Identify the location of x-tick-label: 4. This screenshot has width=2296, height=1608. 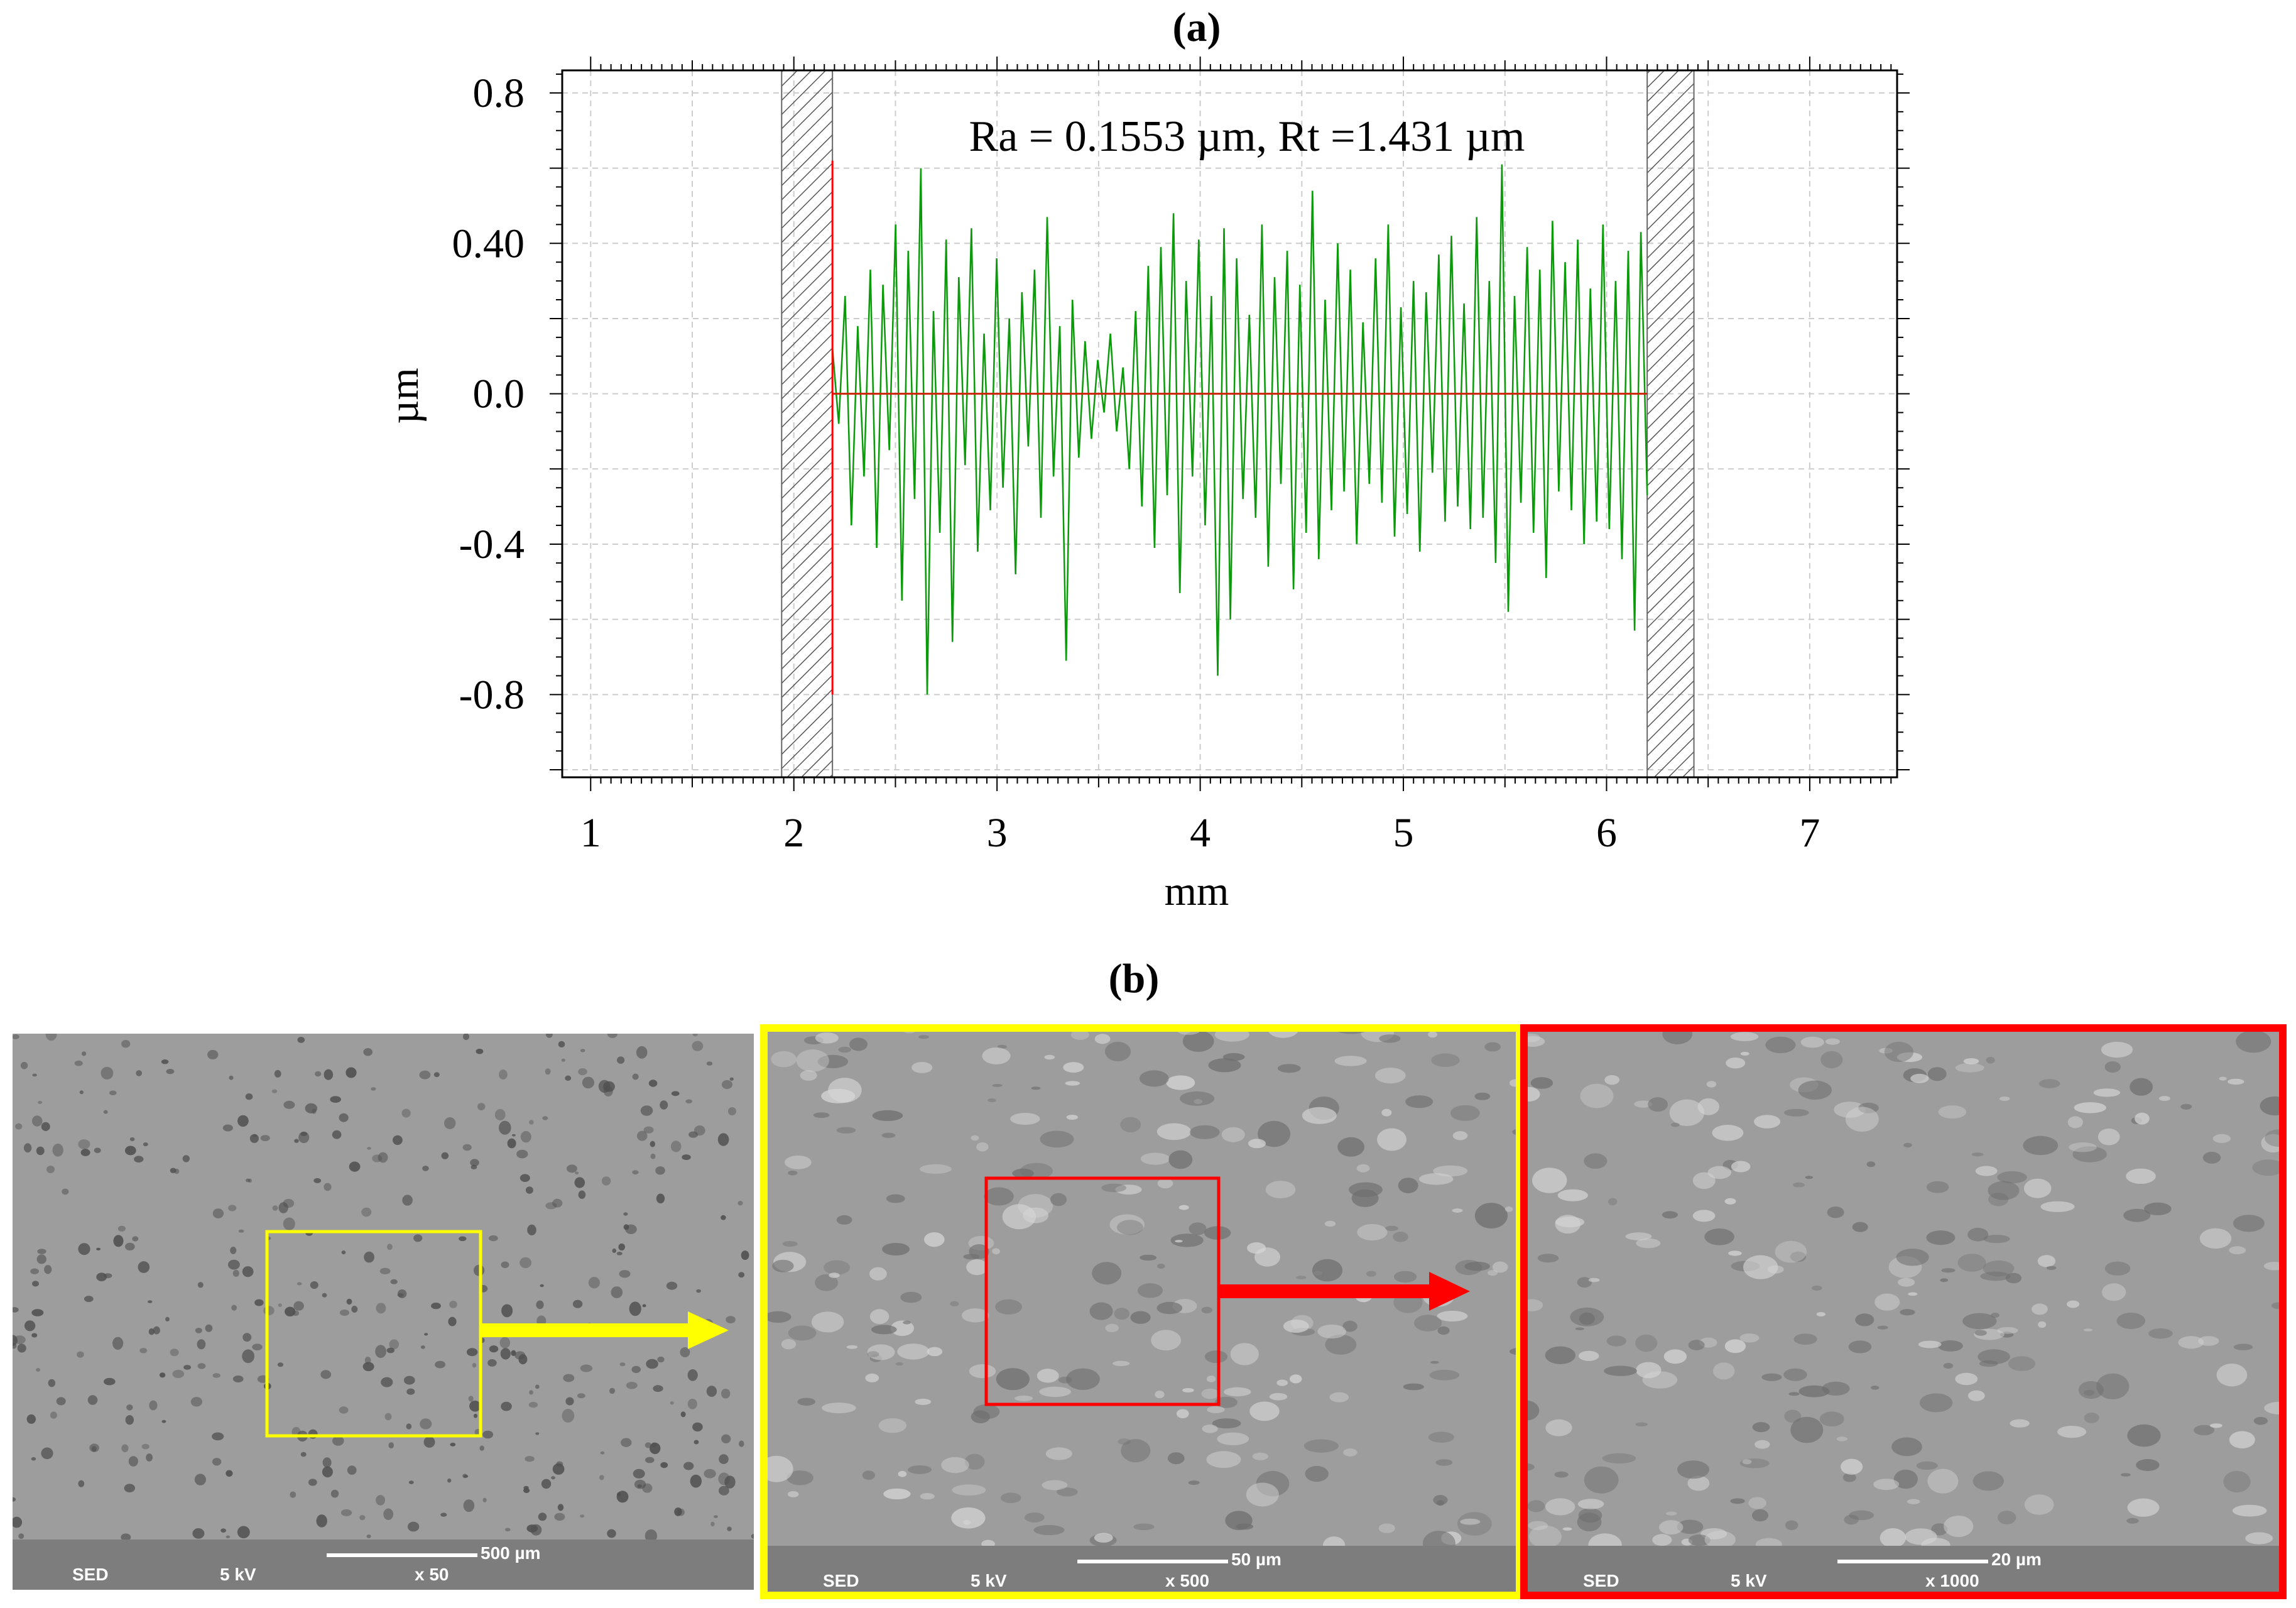
(1200, 833).